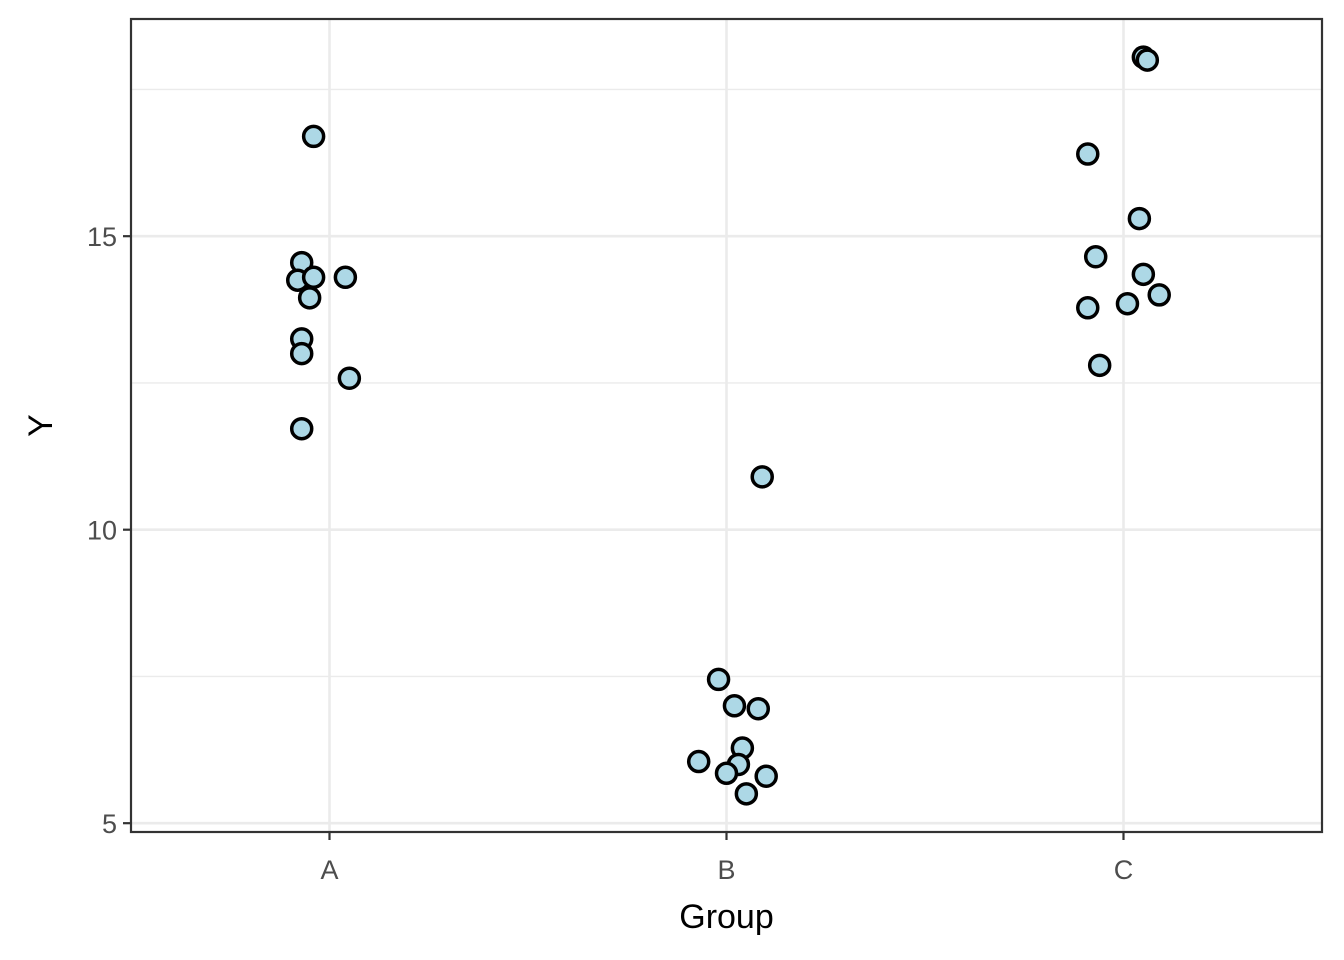 This screenshot has height=960, width=1344. What do you see at coordinates (726, 870) in the screenshot?
I see `x-tick-label: B` at bounding box center [726, 870].